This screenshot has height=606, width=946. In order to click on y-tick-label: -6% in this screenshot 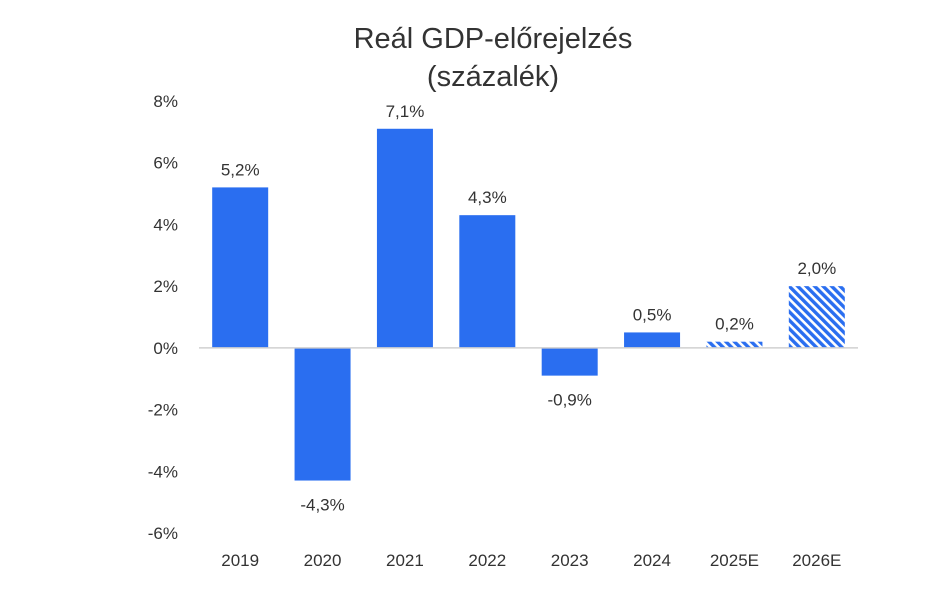, I will do `click(163, 533)`.